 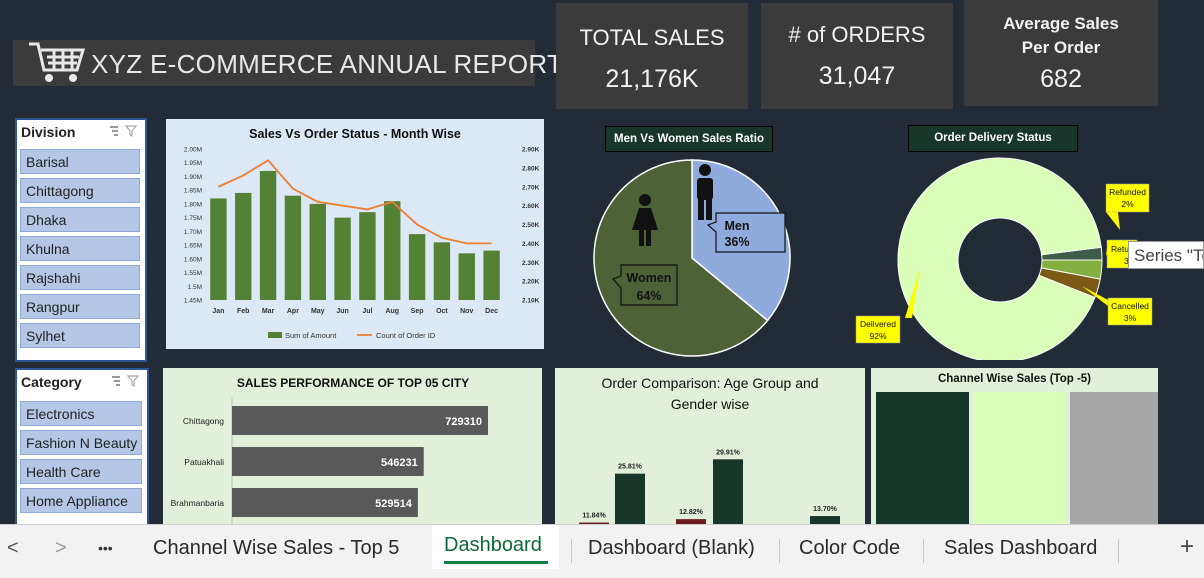 What do you see at coordinates (81, 471) in the screenshot?
I see `slicer-item-health-care: Health Care` at bounding box center [81, 471].